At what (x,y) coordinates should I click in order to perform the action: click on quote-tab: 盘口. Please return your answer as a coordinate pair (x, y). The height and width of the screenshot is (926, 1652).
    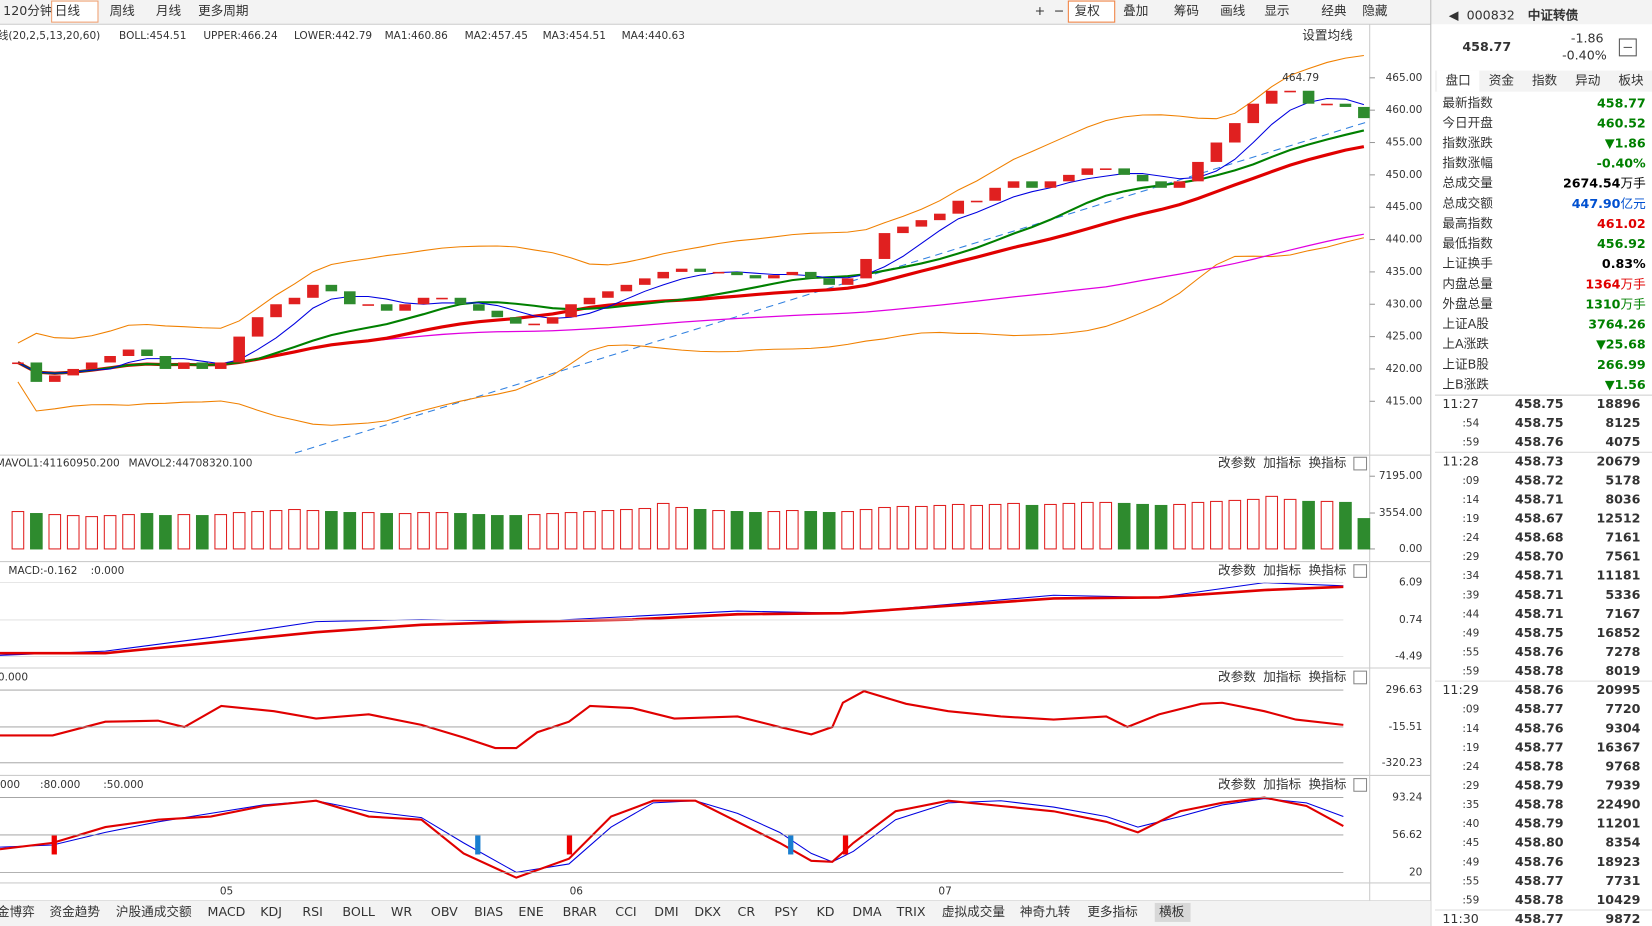
    Looking at the image, I should click on (1458, 80).